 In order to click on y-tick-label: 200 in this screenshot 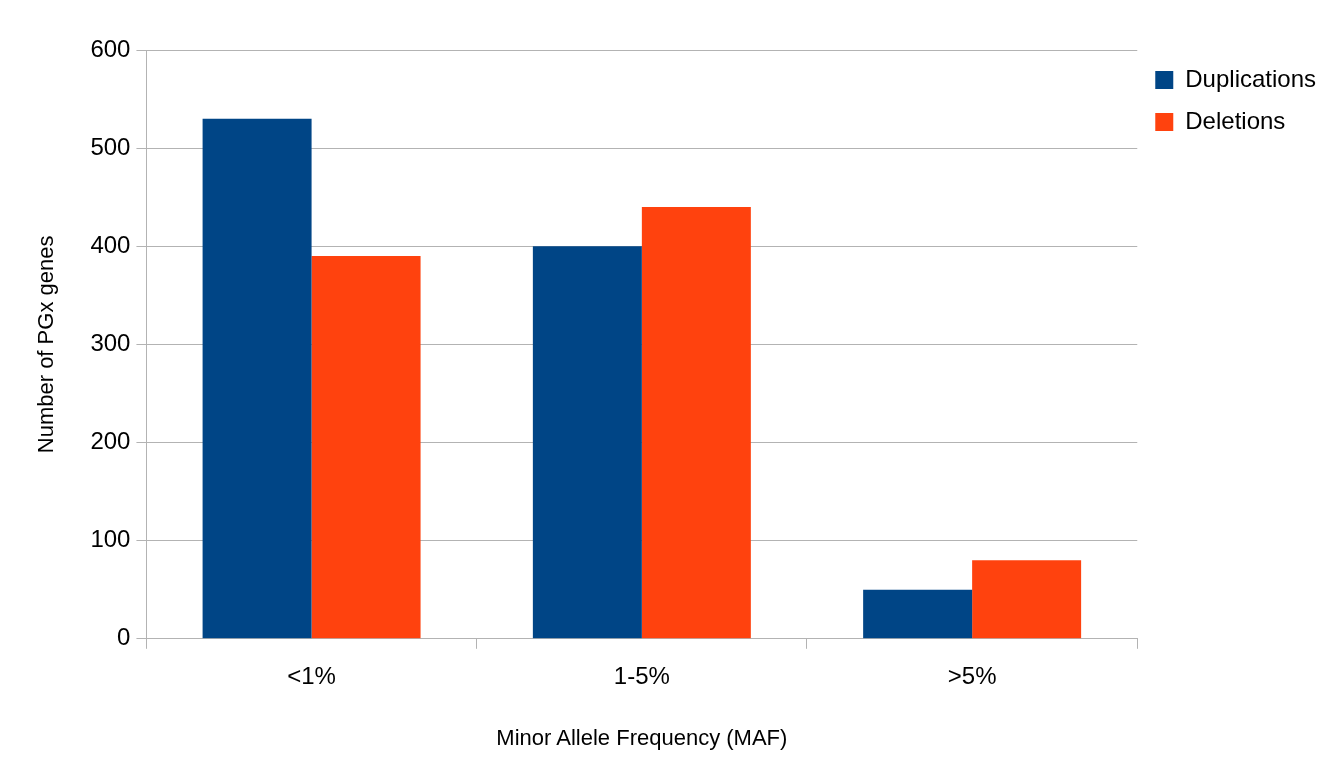, I will do `click(110, 441)`.